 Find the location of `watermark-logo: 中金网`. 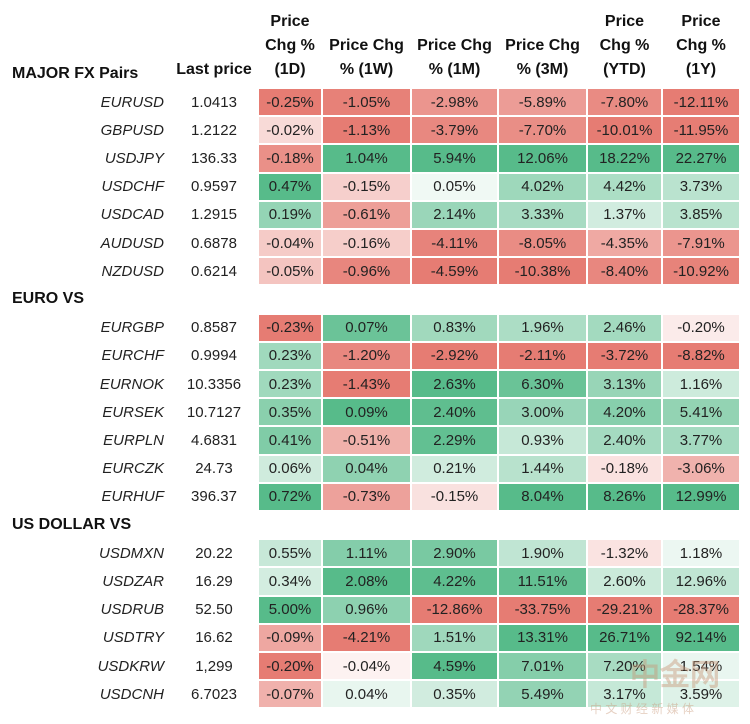

watermark-logo: 中金网 is located at coordinates (675, 675).